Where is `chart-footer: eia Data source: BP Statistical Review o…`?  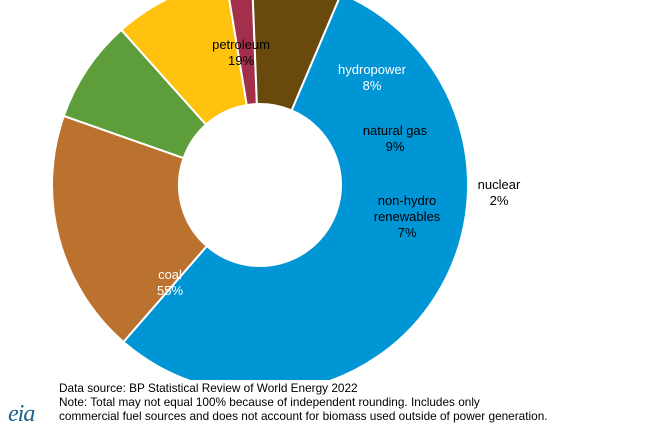
chart-footer: eia Data source: BP Statistical Review o… is located at coordinates (335, 407).